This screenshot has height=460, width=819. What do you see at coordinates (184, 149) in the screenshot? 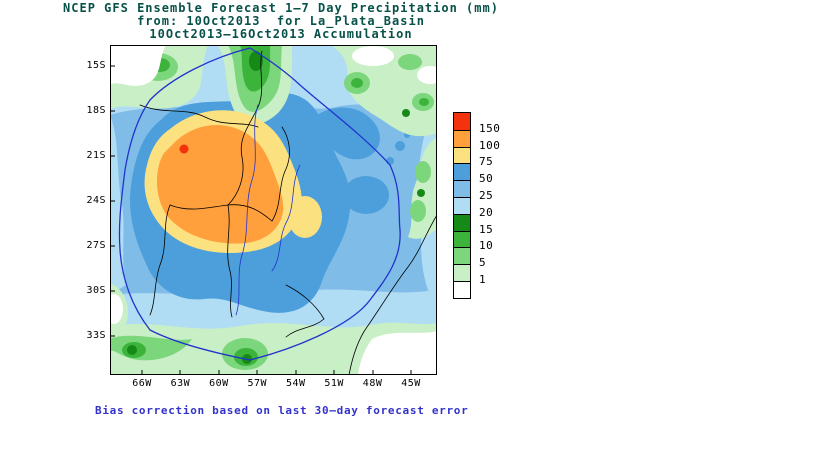
I see `precip-max-core` at bounding box center [184, 149].